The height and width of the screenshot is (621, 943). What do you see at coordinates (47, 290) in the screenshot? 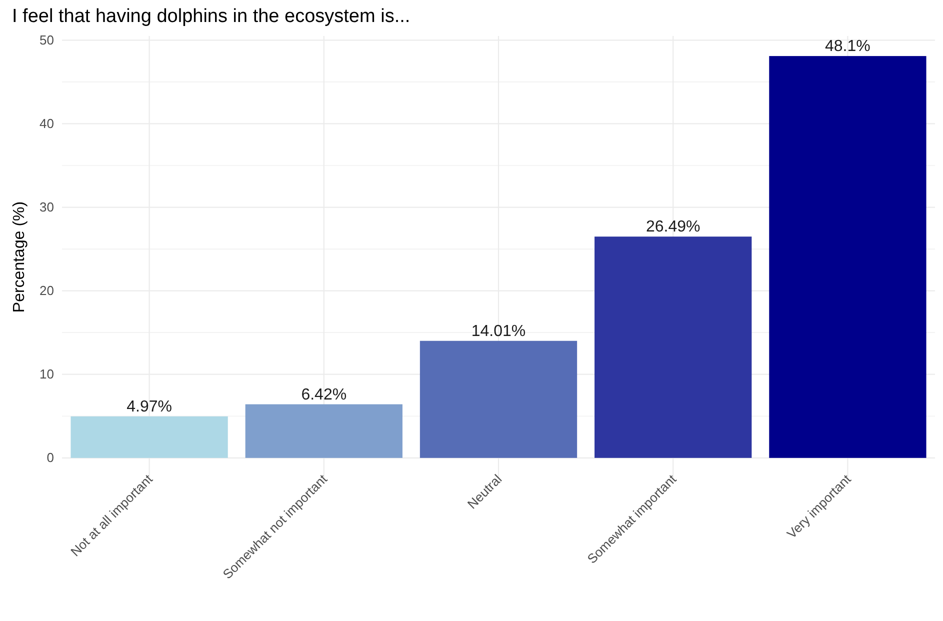
I see `y-tick-label: 20` at bounding box center [47, 290].